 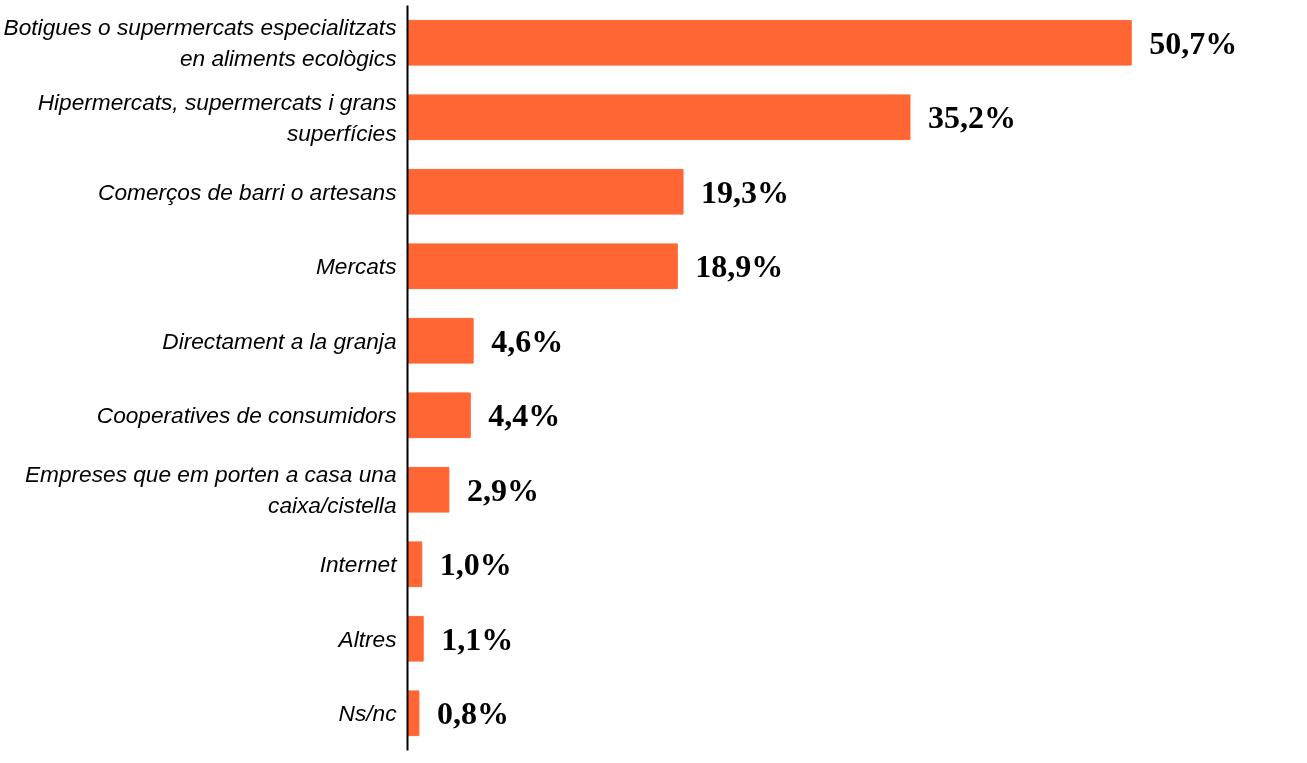 I want to click on data-label: 1,0%, so click(x=475, y=564).